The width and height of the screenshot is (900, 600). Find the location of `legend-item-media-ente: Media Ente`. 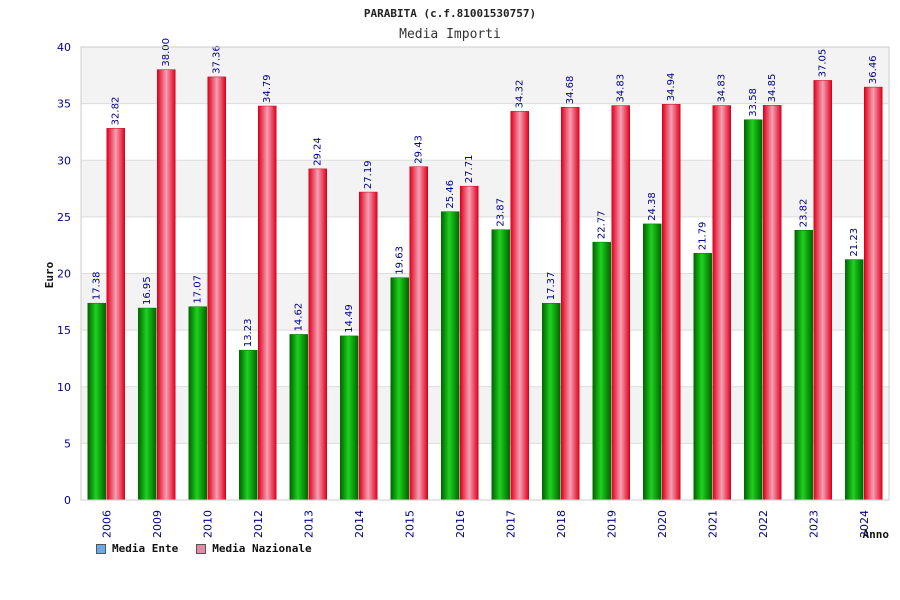

legend-item-media-ente: Media Ente is located at coordinates (137, 548).